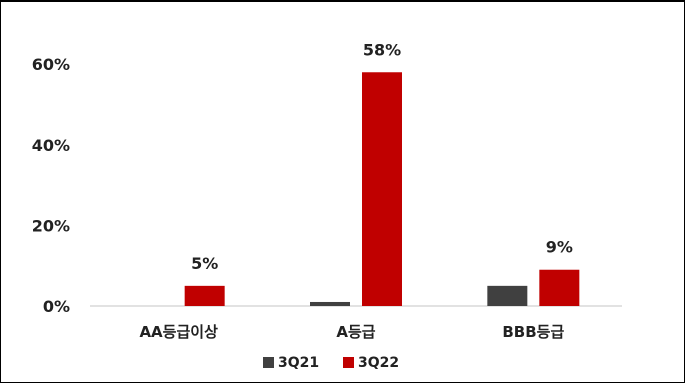 This screenshot has height=383, width=685. What do you see at coordinates (355, 332) in the screenshot?
I see `x-category-label: A등급` at bounding box center [355, 332].